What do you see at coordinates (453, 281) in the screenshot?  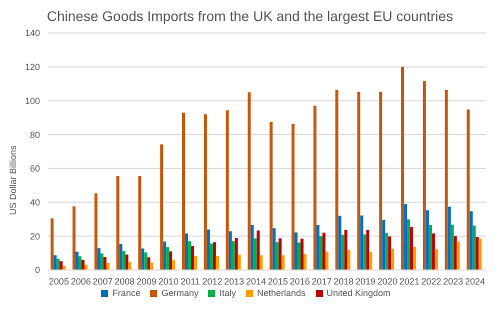 I see `x-tick-label: 2023` at bounding box center [453, 281].